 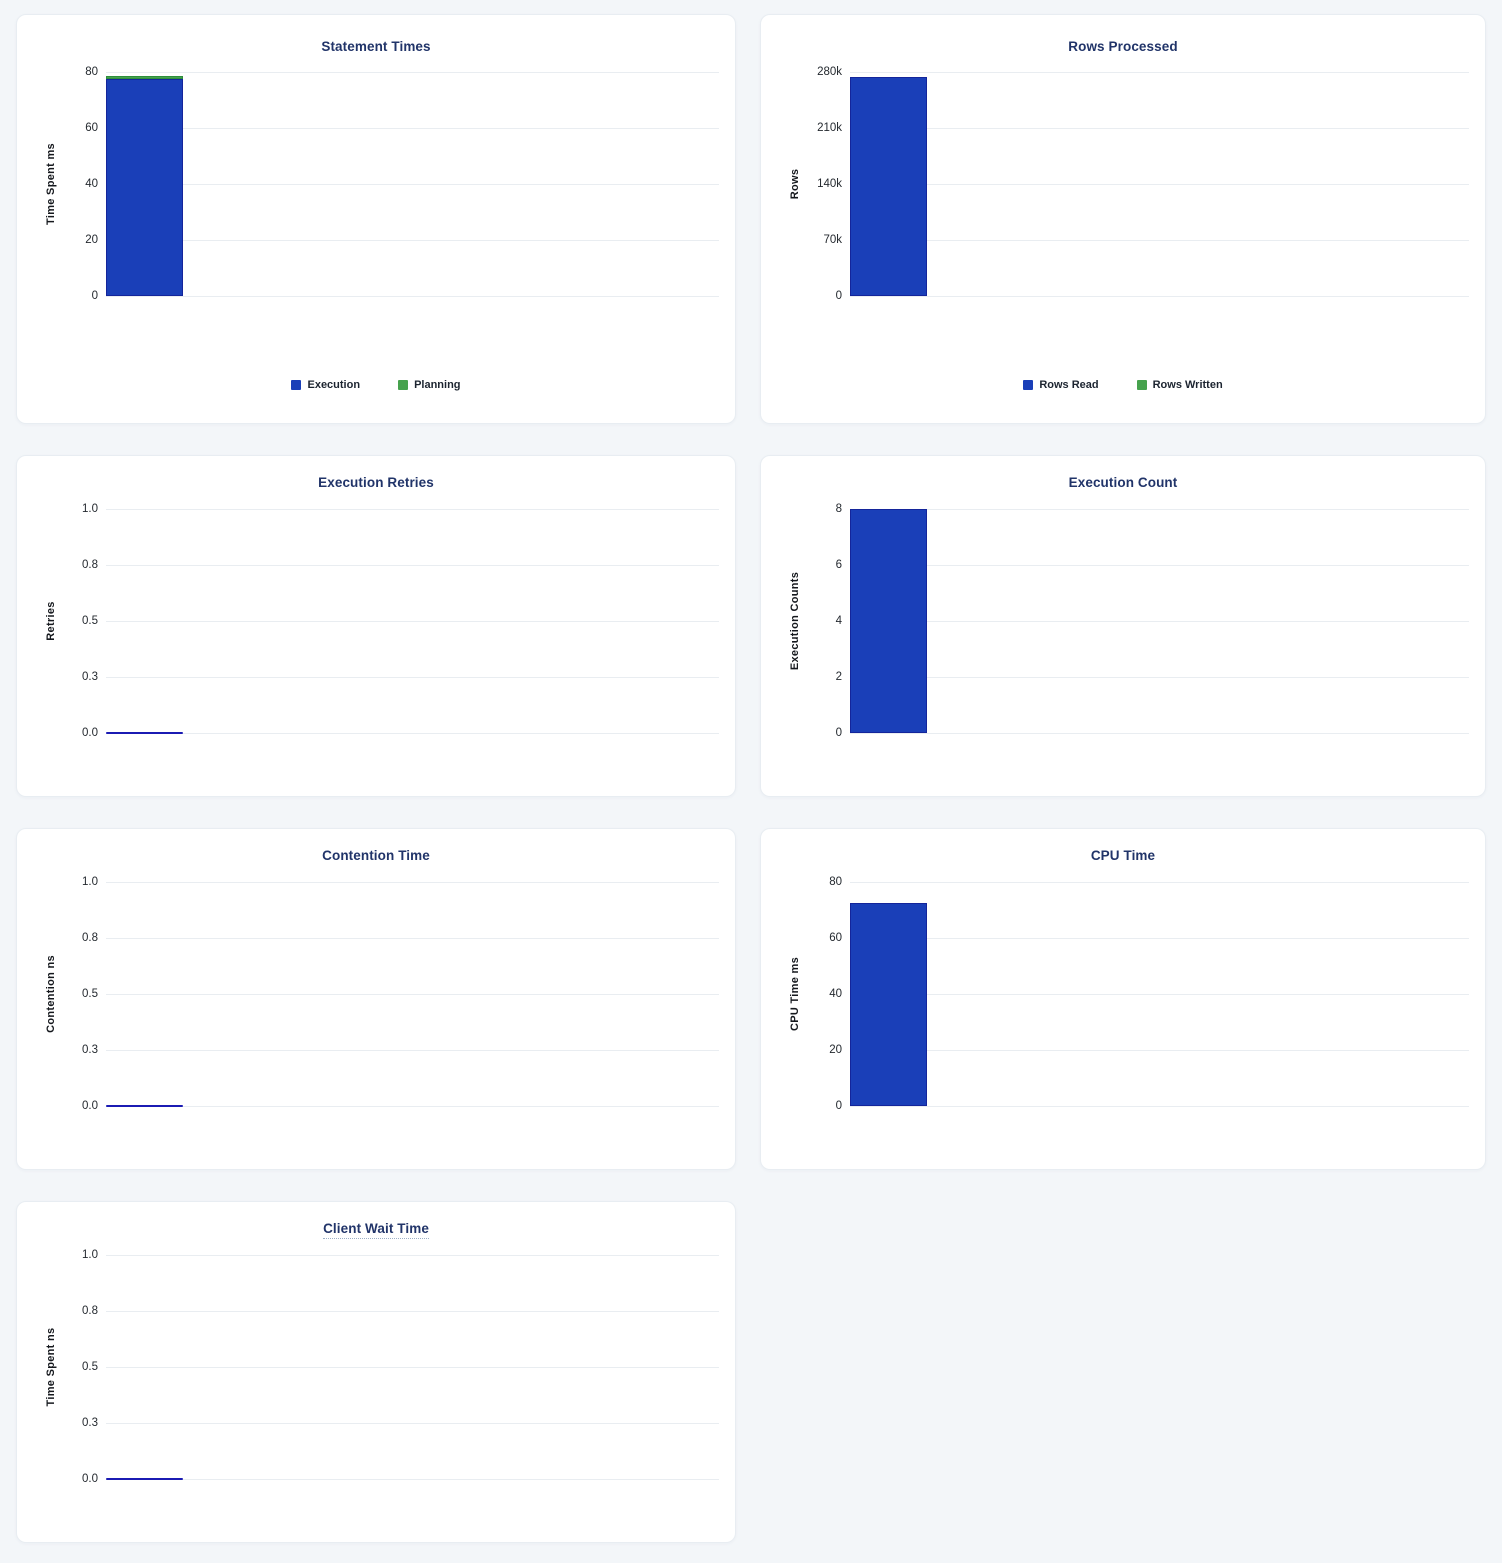 What do you see at coordinates (1123, 385) in the screenshot?
I see `legend: Rows Read Rows Written` at bounding box center [1123, 385].